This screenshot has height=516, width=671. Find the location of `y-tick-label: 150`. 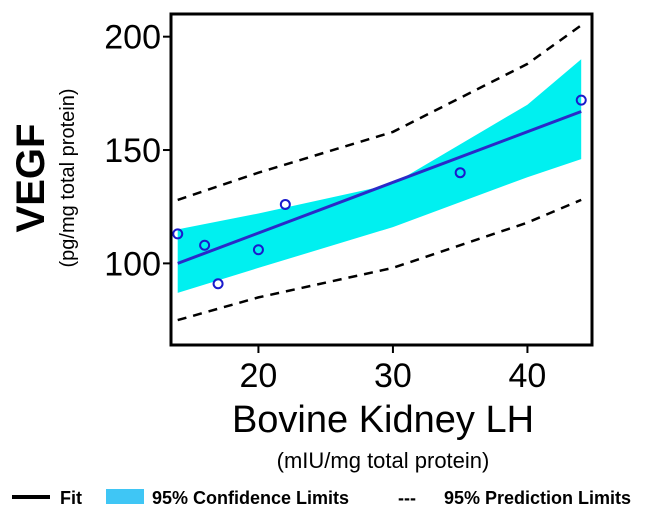

y-tick-label: 150 is located at coordinates (132, 151).